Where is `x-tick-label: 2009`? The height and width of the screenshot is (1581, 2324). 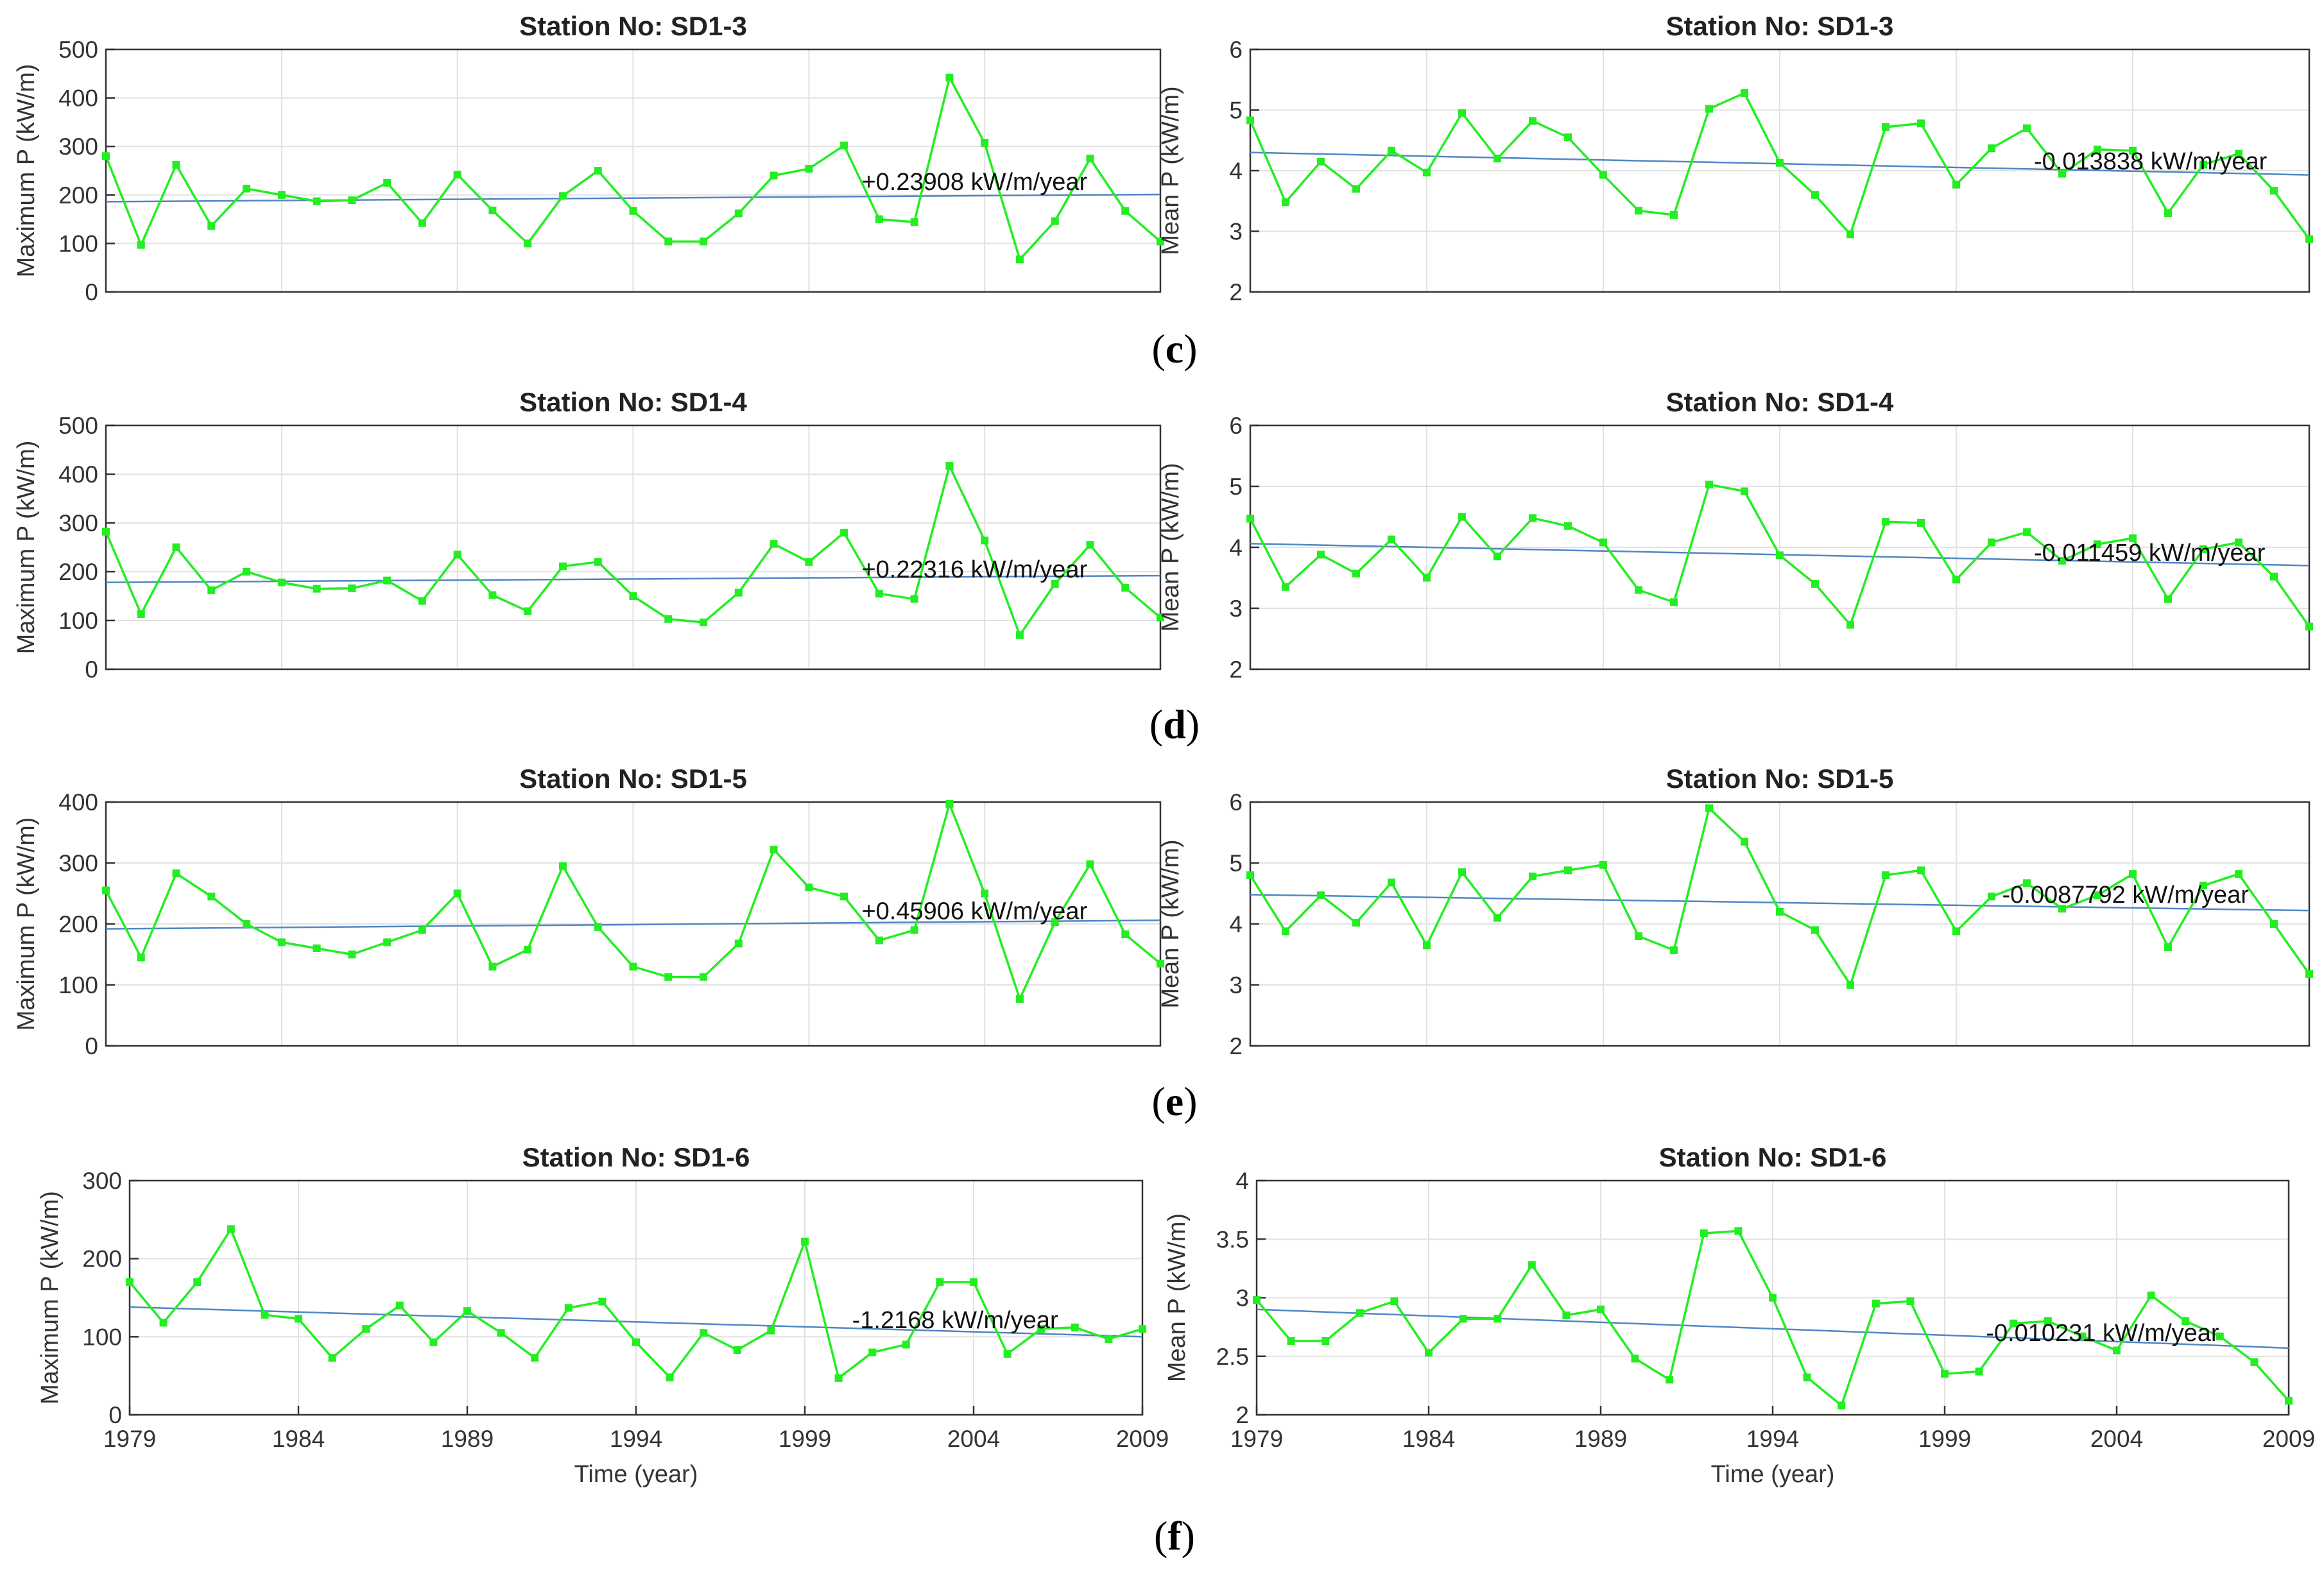 x-tick-label: 2009 is located at coordinates (1142, 1439).